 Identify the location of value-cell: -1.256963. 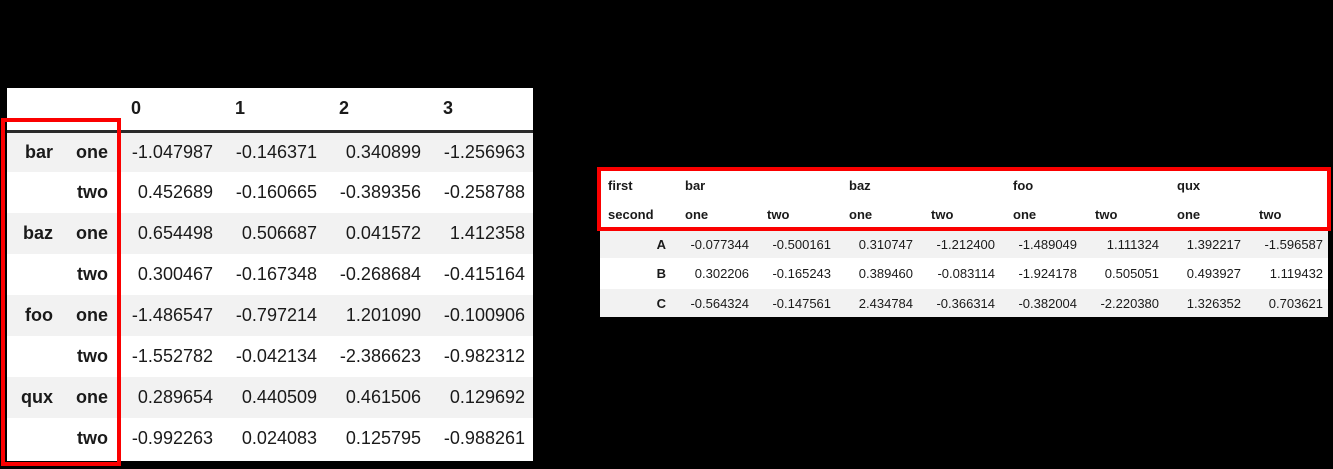
(484, 151).